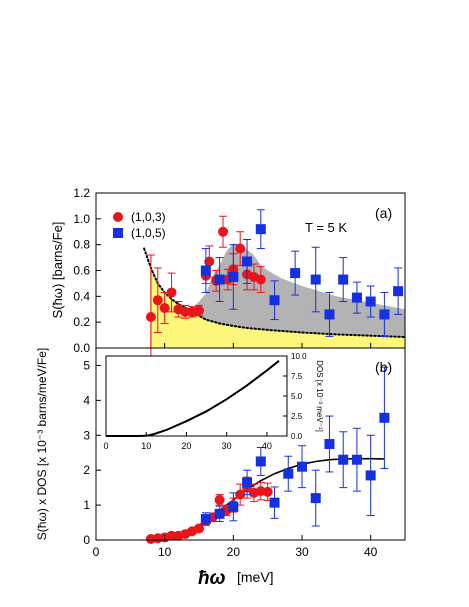 This screenshot has width=469, height=607. I want to click on panel-a-y-tick-label: 1.0, so click(81, 219).